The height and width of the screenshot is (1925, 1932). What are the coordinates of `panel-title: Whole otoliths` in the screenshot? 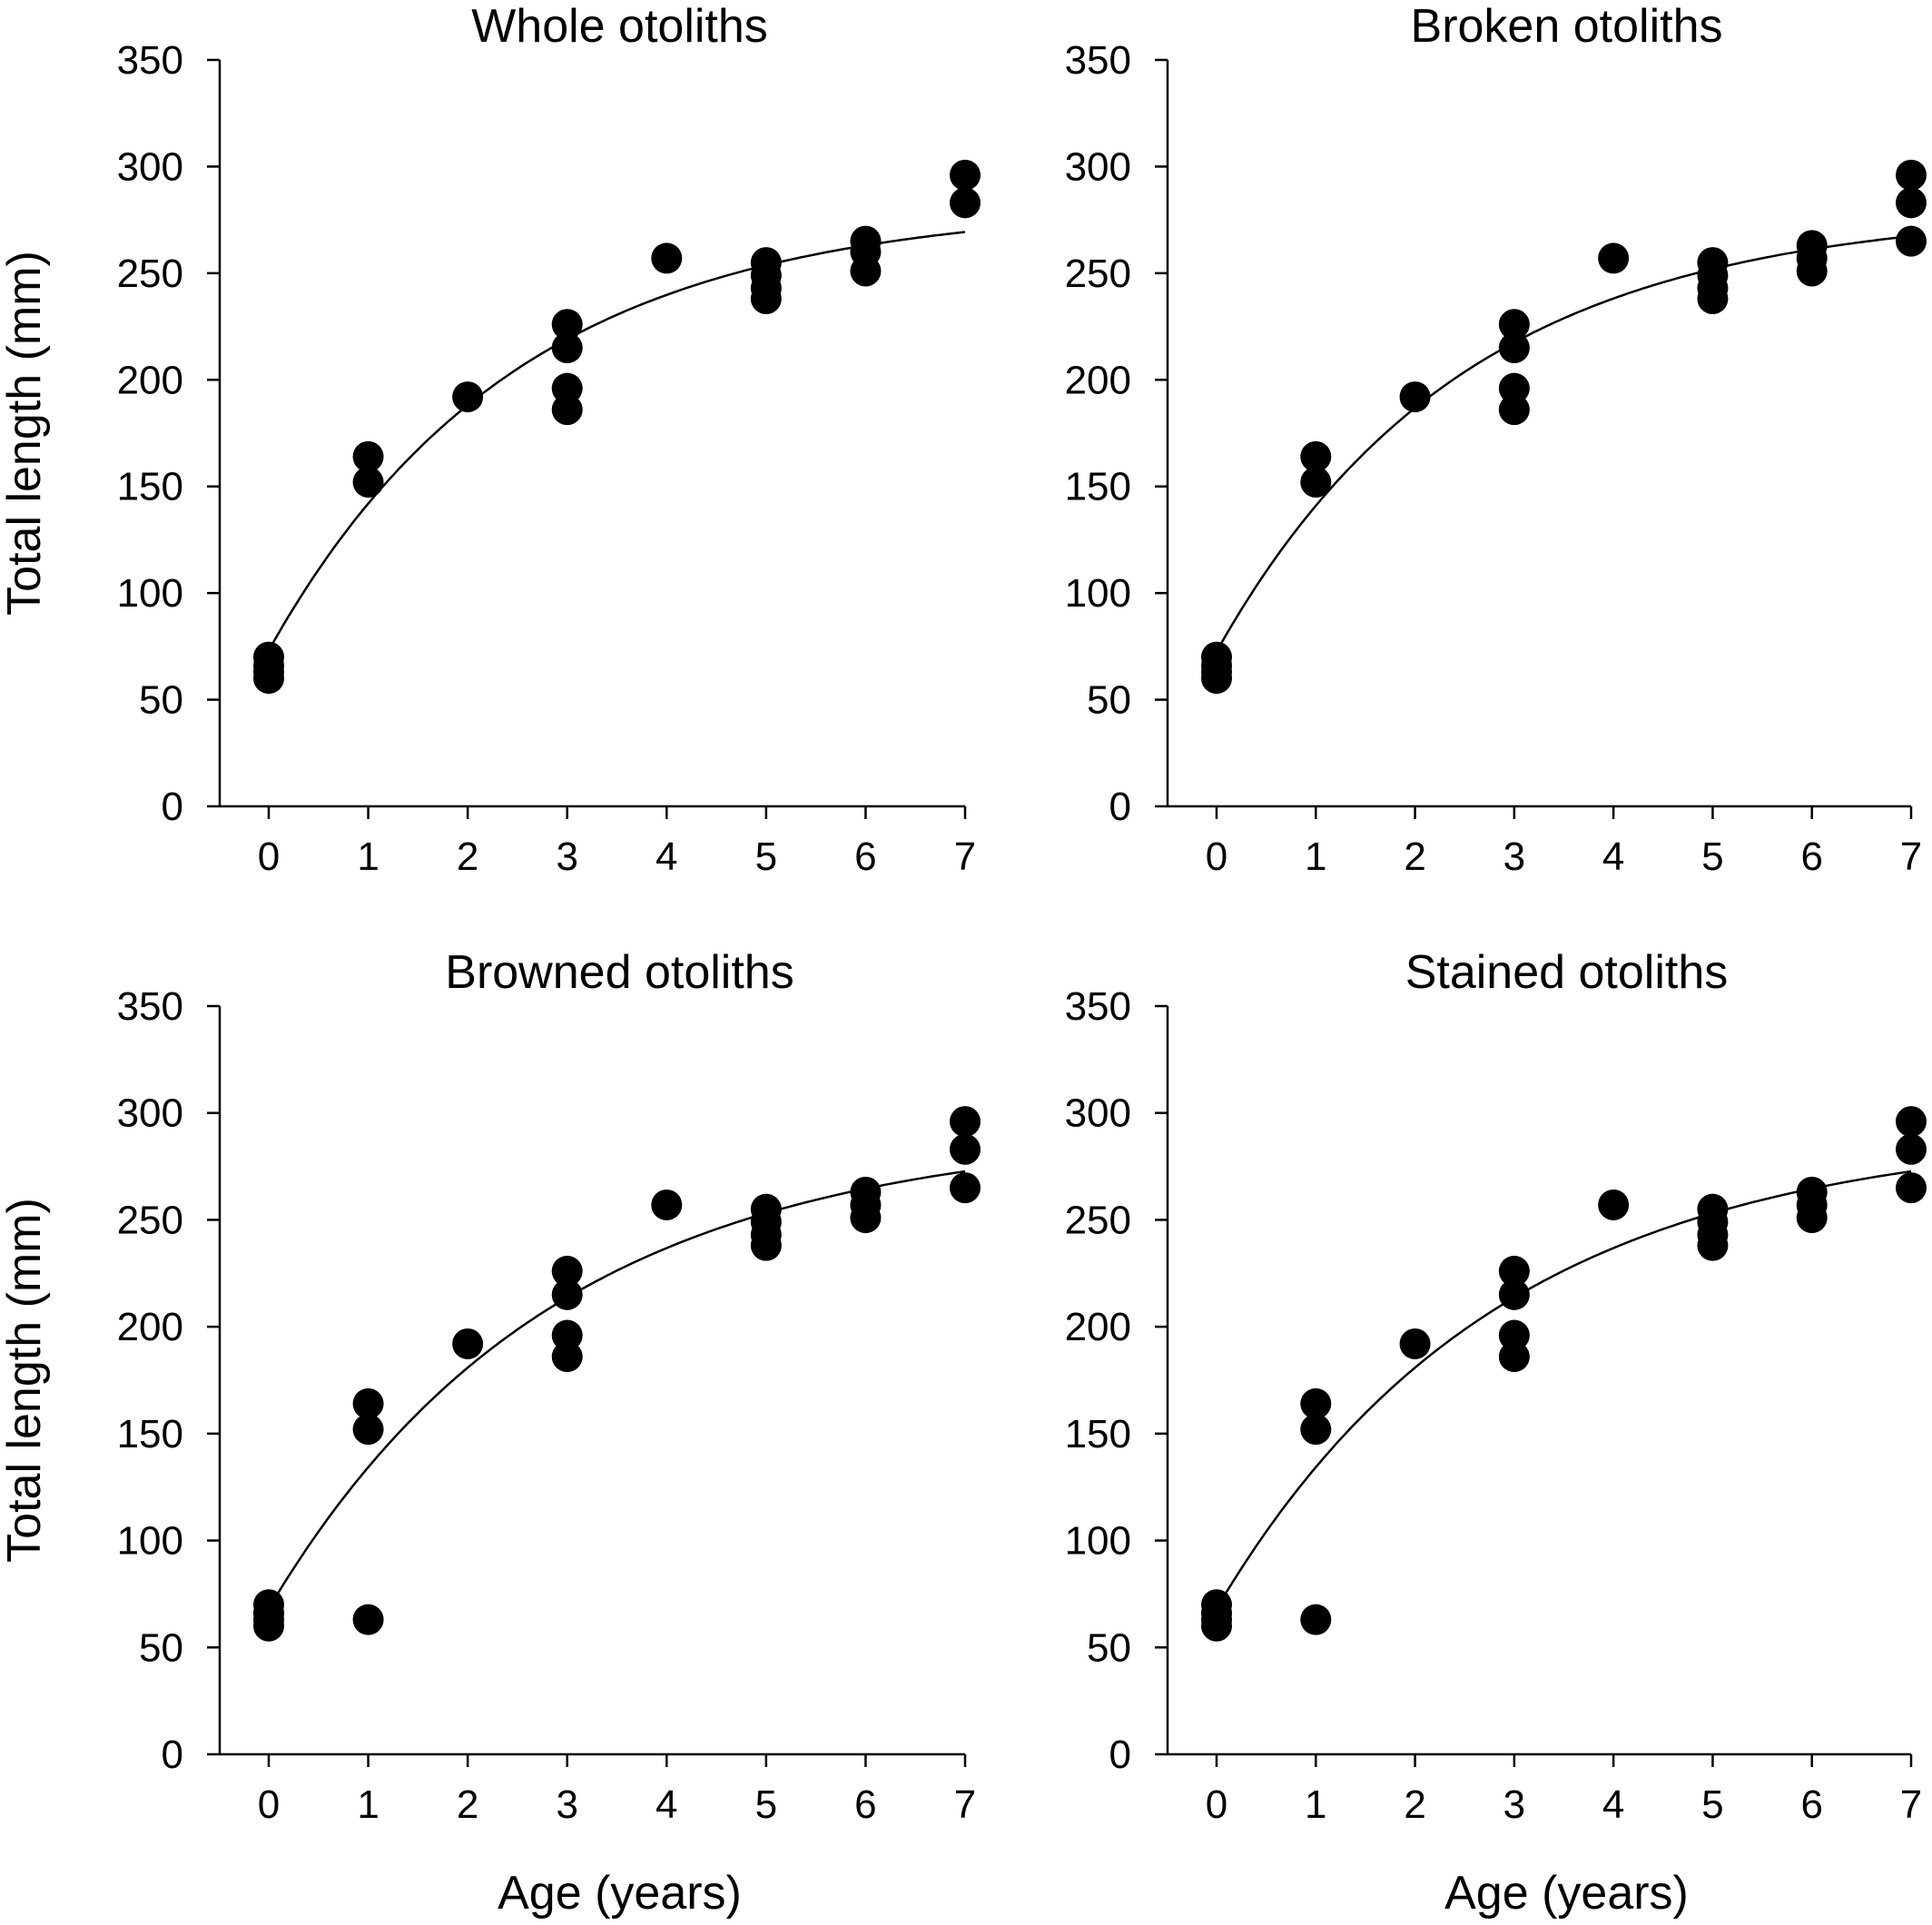 It's located at (619, 26).